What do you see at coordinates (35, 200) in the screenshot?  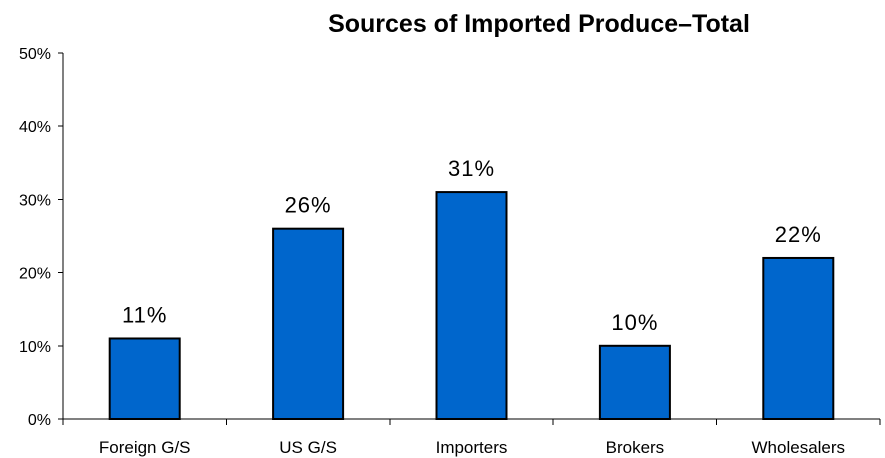 I see `y-tick-label: 30%` at bounding box center [35, 200].